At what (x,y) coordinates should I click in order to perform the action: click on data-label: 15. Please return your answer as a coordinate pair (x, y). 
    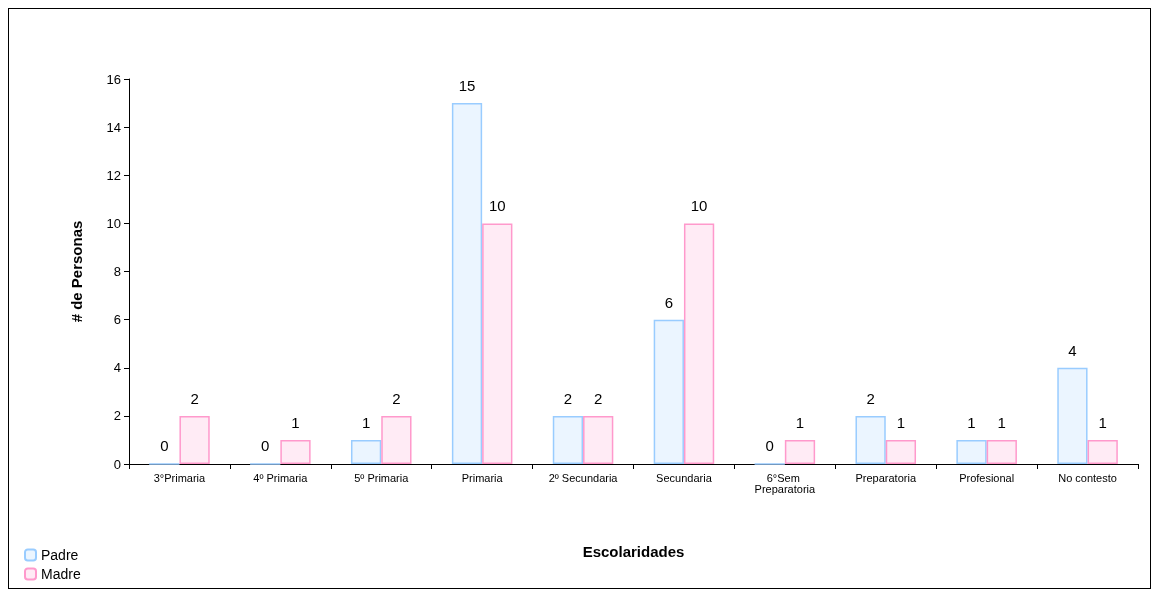
    Looking at the image, I should click on (467, 86).